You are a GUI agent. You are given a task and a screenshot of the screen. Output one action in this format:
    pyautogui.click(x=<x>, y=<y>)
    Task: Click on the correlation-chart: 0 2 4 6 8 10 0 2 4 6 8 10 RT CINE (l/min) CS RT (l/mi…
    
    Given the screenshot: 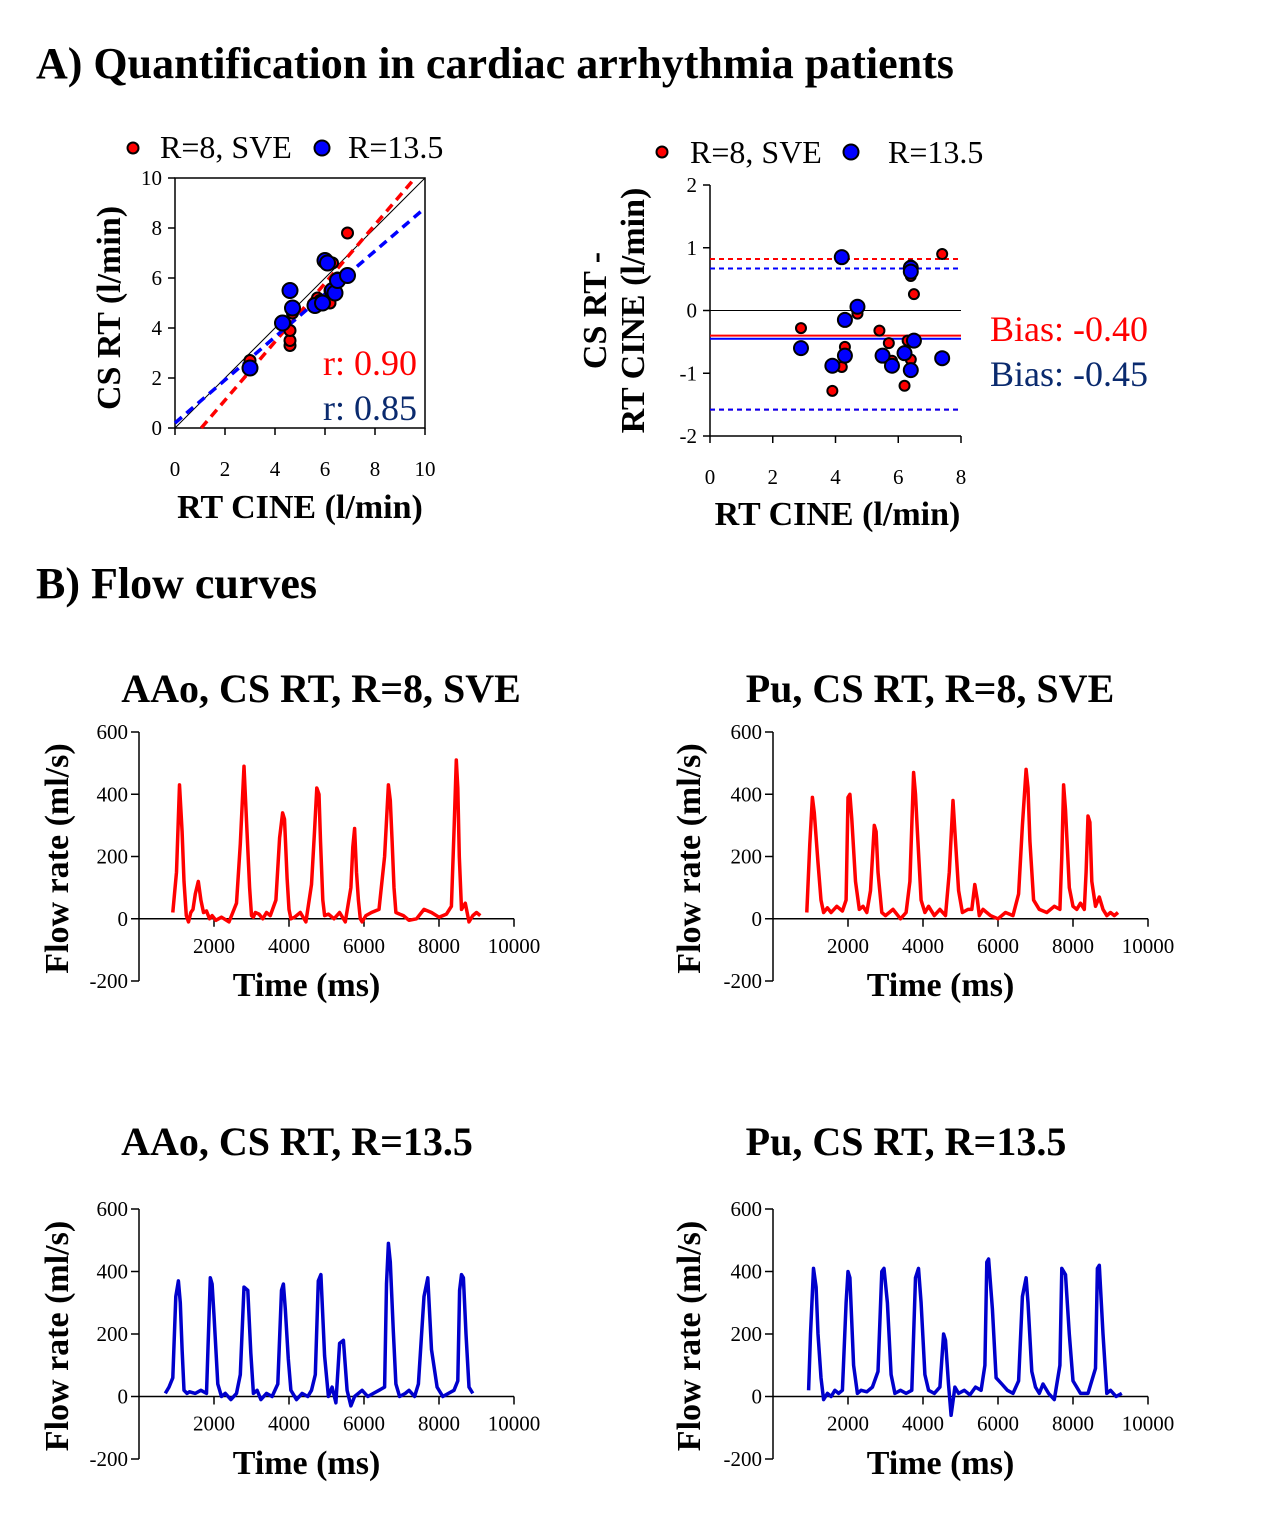 What is the action you would take?
    pyautogui.click(x=267, y=327)
    